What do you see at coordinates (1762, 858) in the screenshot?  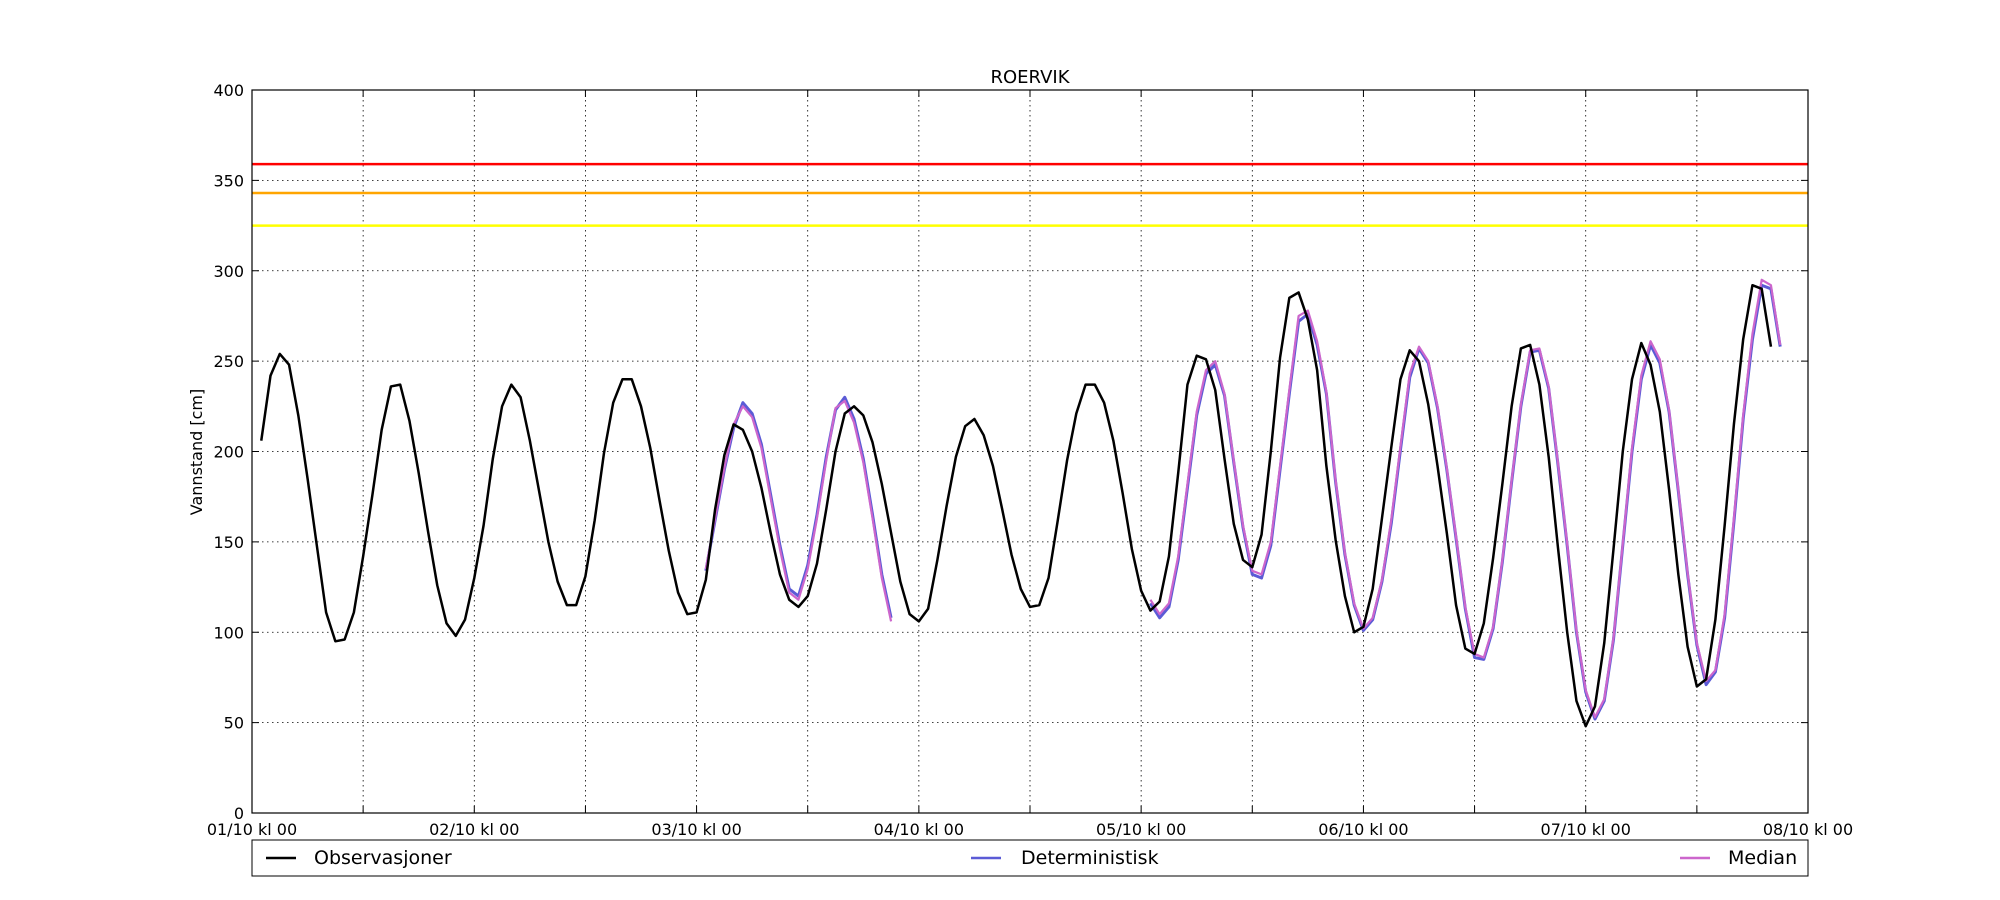 I see `legend-label: Median` at bounding box center [1762, 858].